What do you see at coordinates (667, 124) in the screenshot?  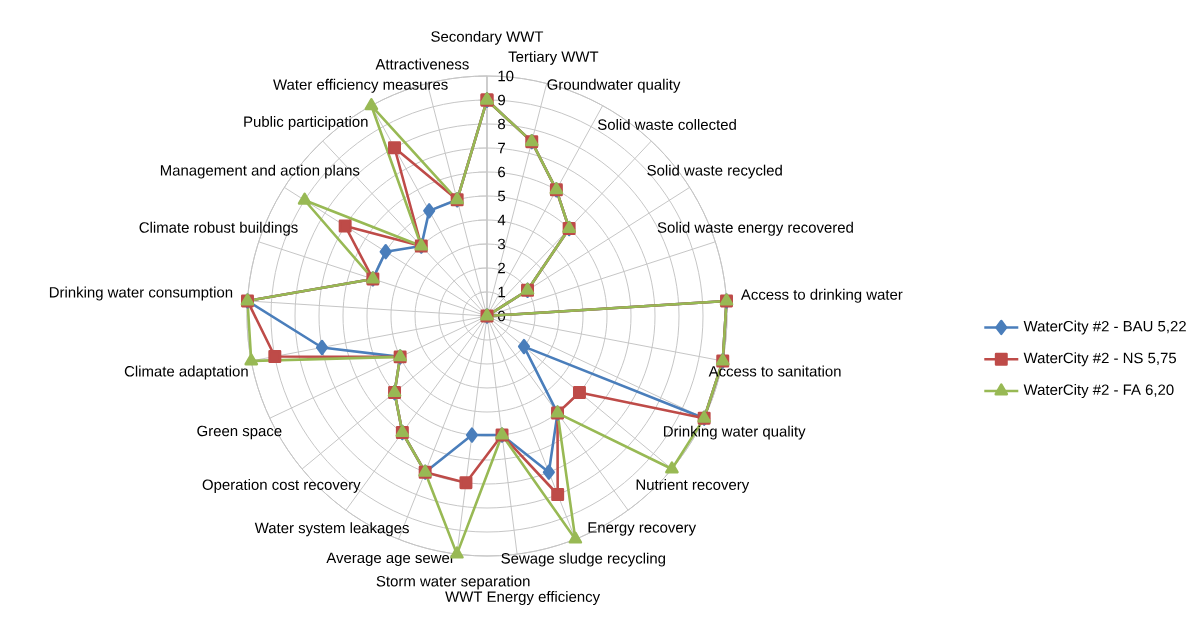 I see `spoke-label: Solid waste collected` at bounding box center [667, 124].